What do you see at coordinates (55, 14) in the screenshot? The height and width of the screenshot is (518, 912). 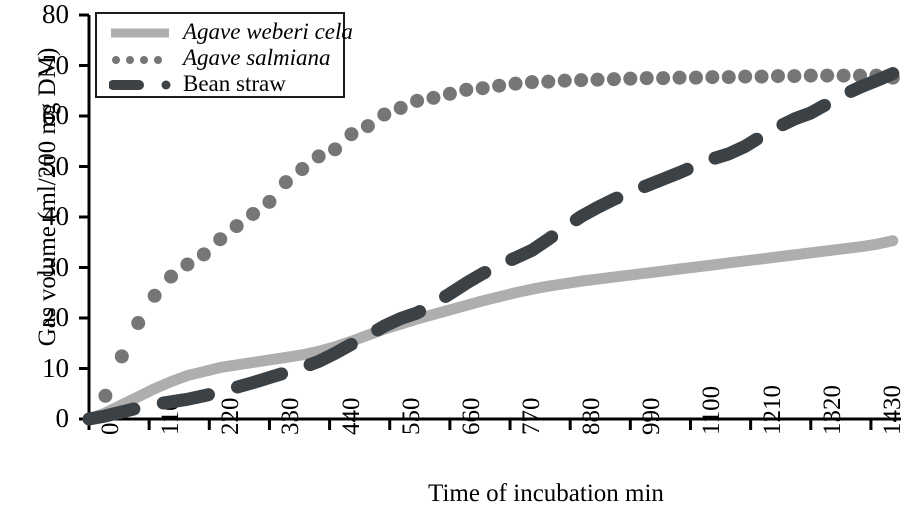 I see `y-tick-label: 80` at bounding box center [55, 14].